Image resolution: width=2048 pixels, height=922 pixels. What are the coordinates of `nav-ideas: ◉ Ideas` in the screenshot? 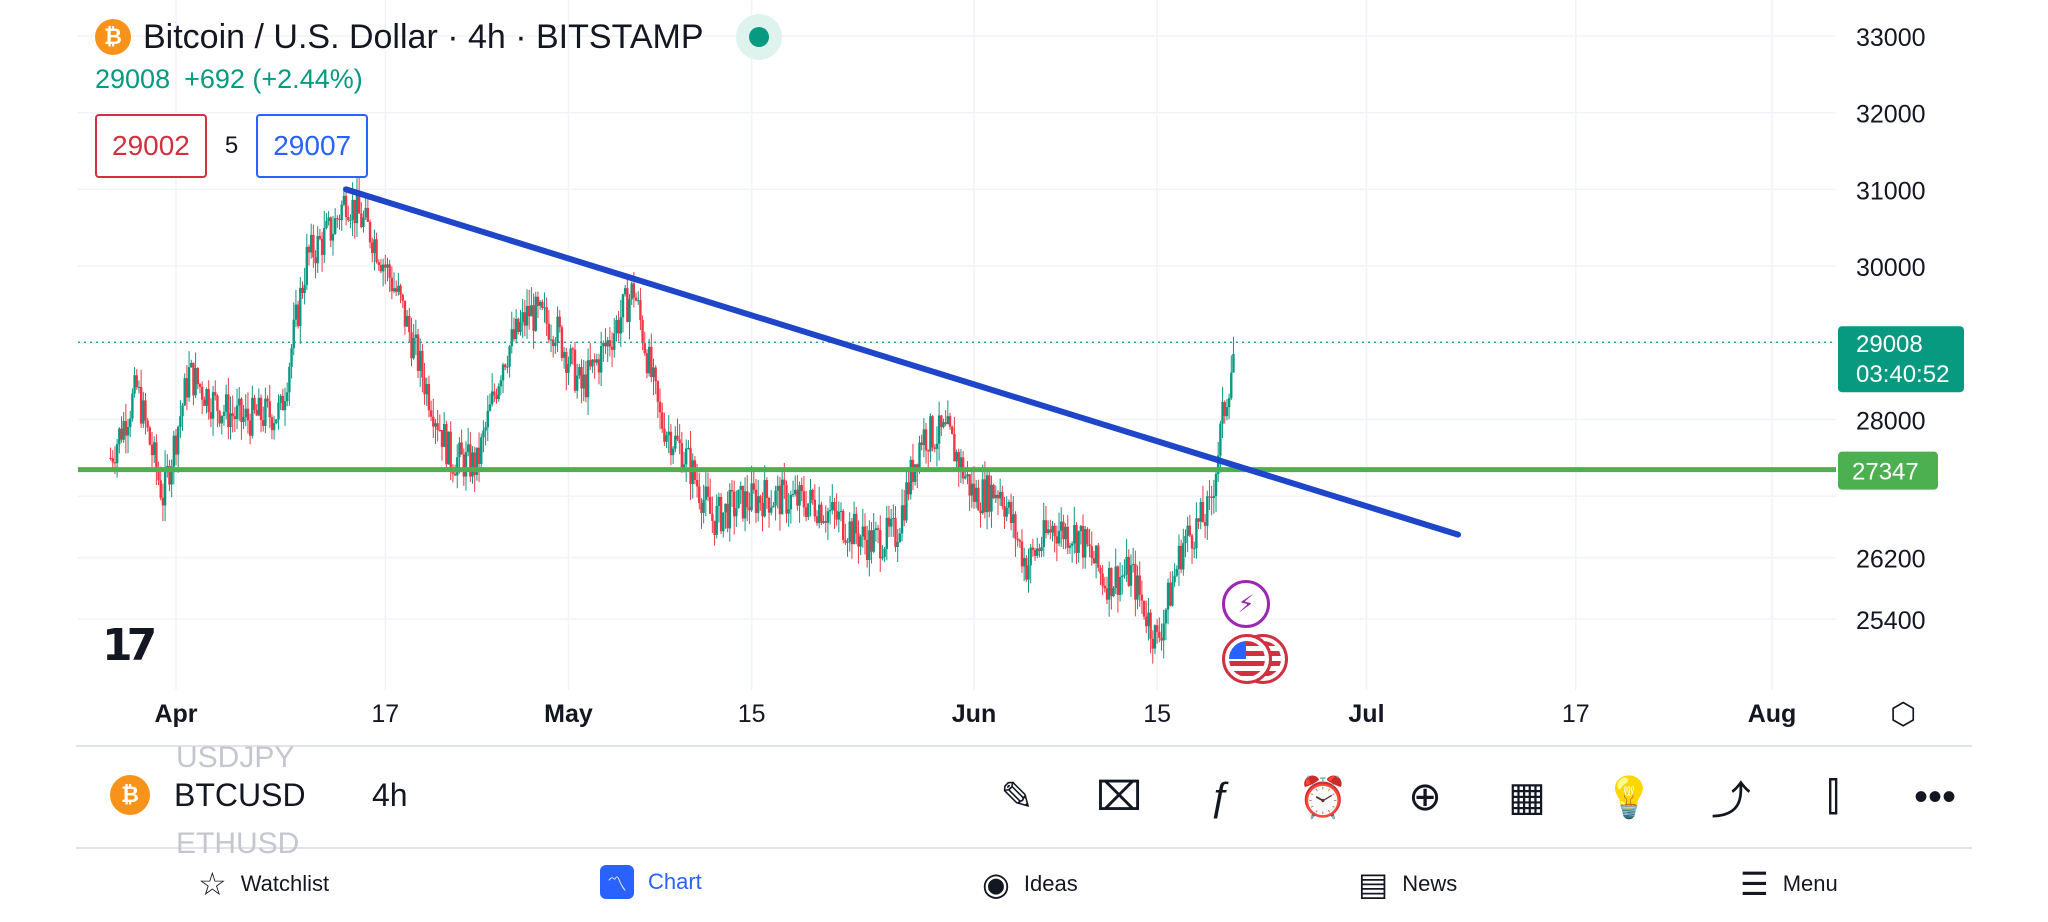 It's located at (1030, 884).